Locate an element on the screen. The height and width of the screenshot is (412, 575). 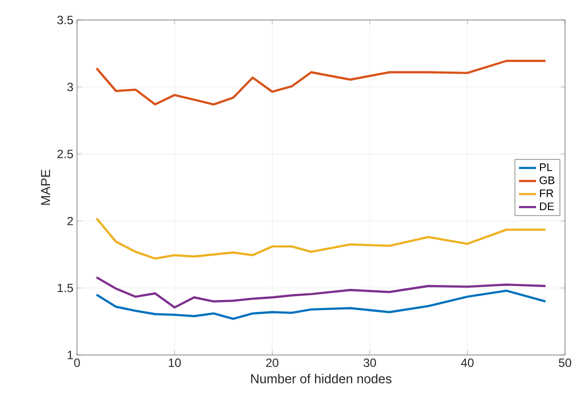
x-tick-label: 10 is located at coordinates (174, 362).